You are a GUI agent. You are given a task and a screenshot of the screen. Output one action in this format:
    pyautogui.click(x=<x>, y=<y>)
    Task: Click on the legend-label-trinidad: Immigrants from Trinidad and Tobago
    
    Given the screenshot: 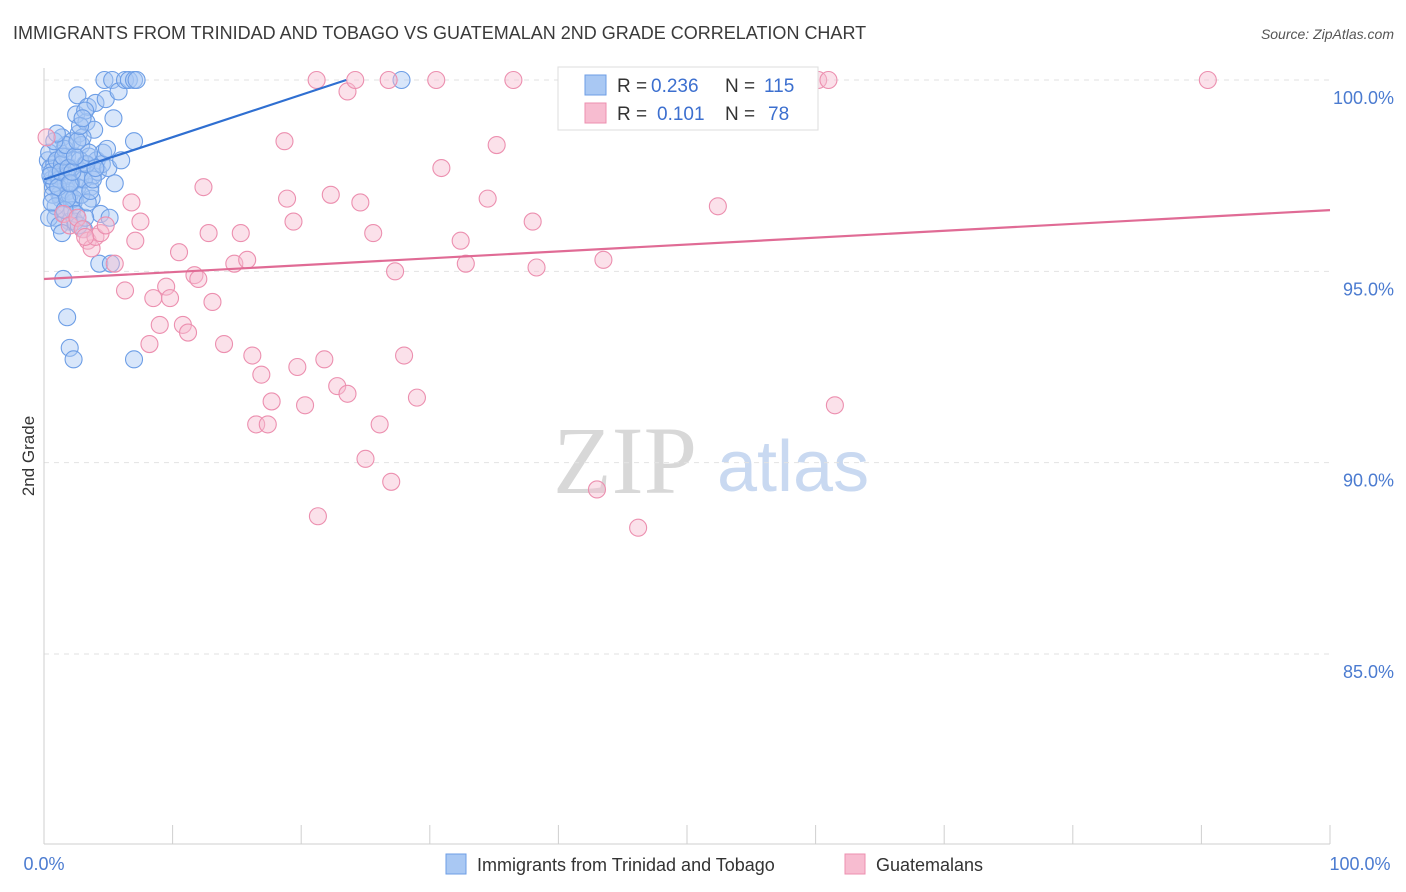 What is the action you would take?
    pyautogui.click(x=626, y=865)
    